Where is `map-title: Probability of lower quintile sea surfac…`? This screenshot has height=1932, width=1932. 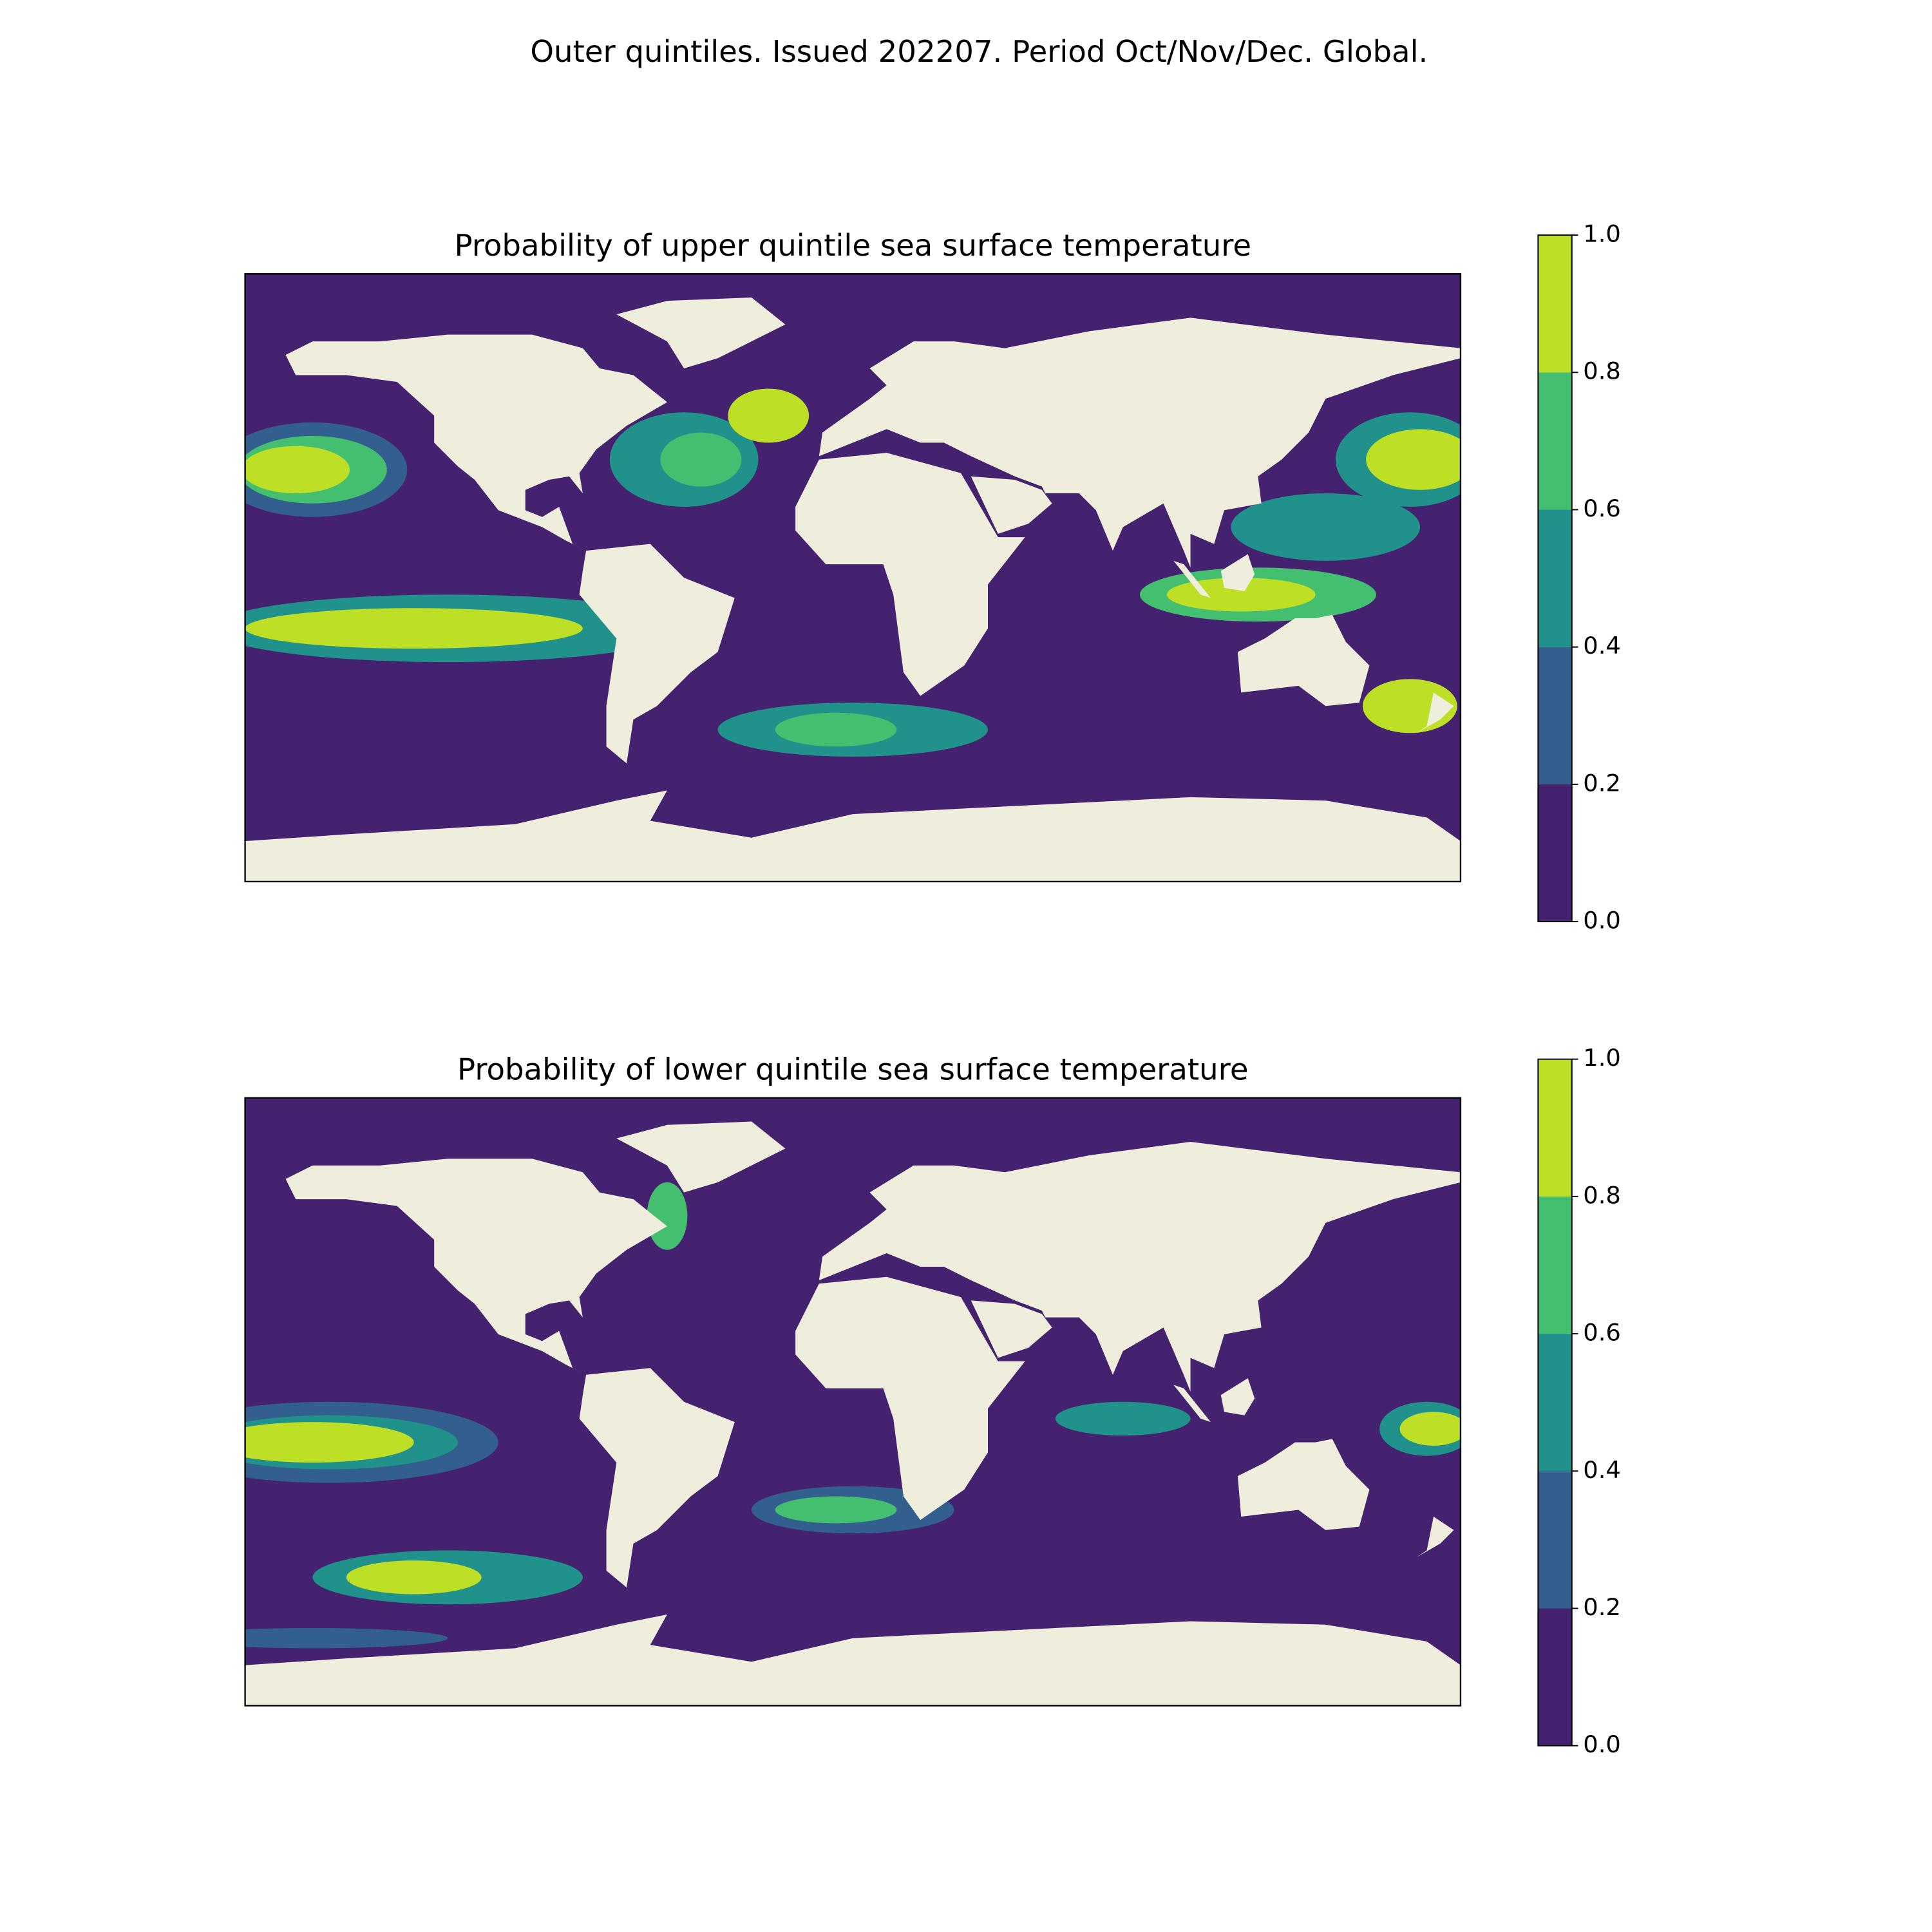
map-title: Probability of lower quintile sea surfac… is located at coordinates (852, 1069).